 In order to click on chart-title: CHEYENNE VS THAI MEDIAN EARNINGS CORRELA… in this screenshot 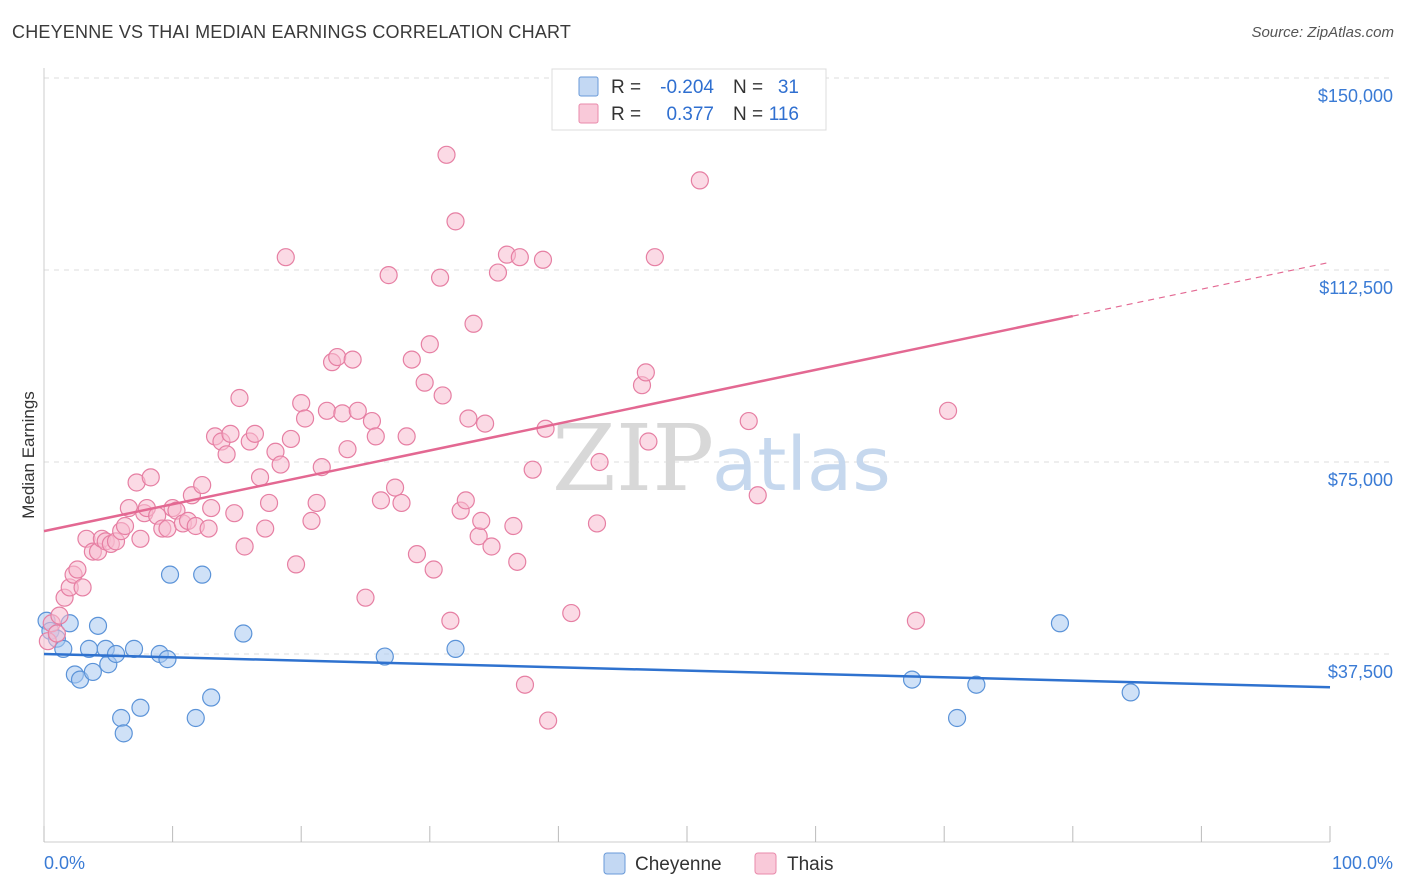, I will do `click(292, 32)`.